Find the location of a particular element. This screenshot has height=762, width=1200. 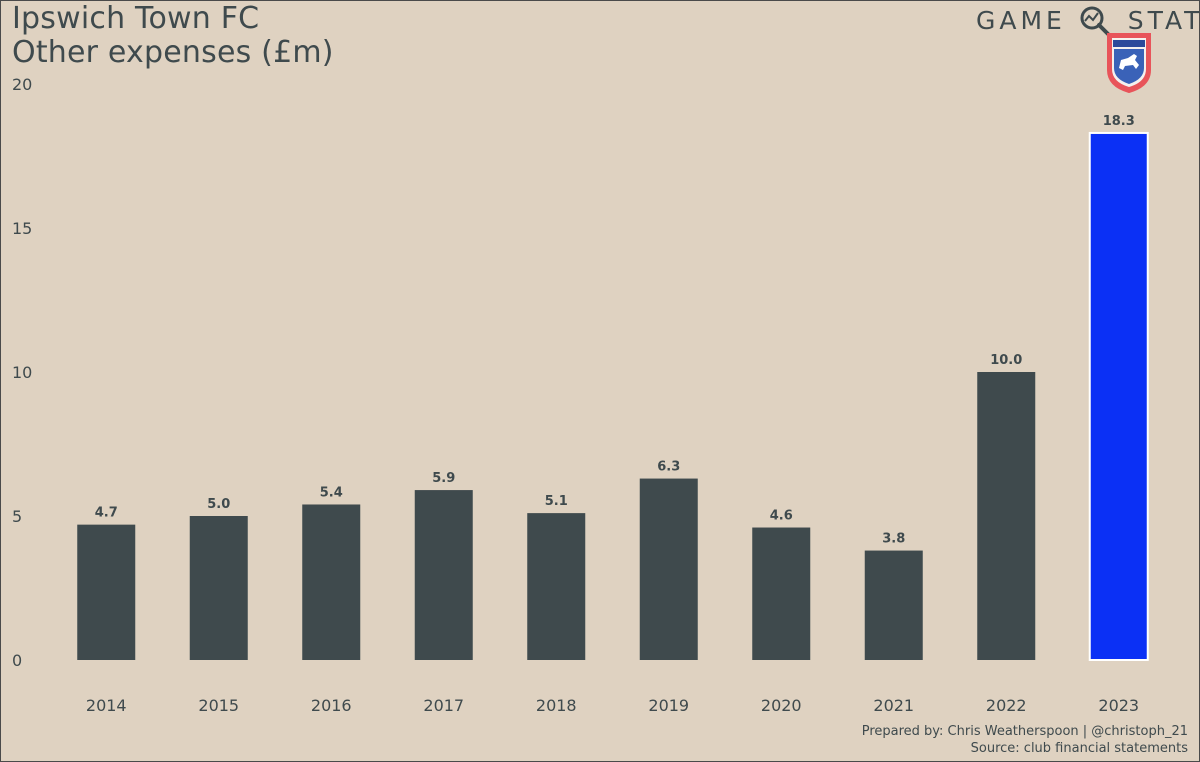

game-state-logo: GAME STATE is located at coordinates (1088, 20).